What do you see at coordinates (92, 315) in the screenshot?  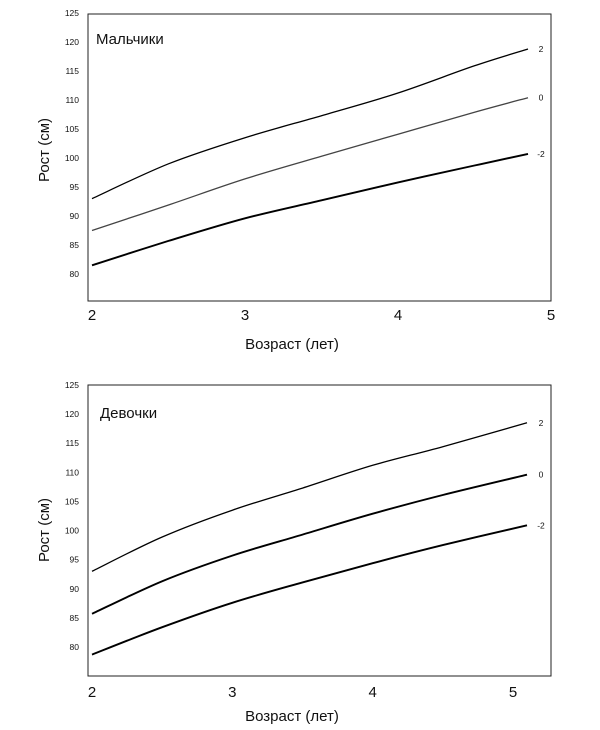 I see `boys-x-tick-label: 2` at bounding box center [92, 315].